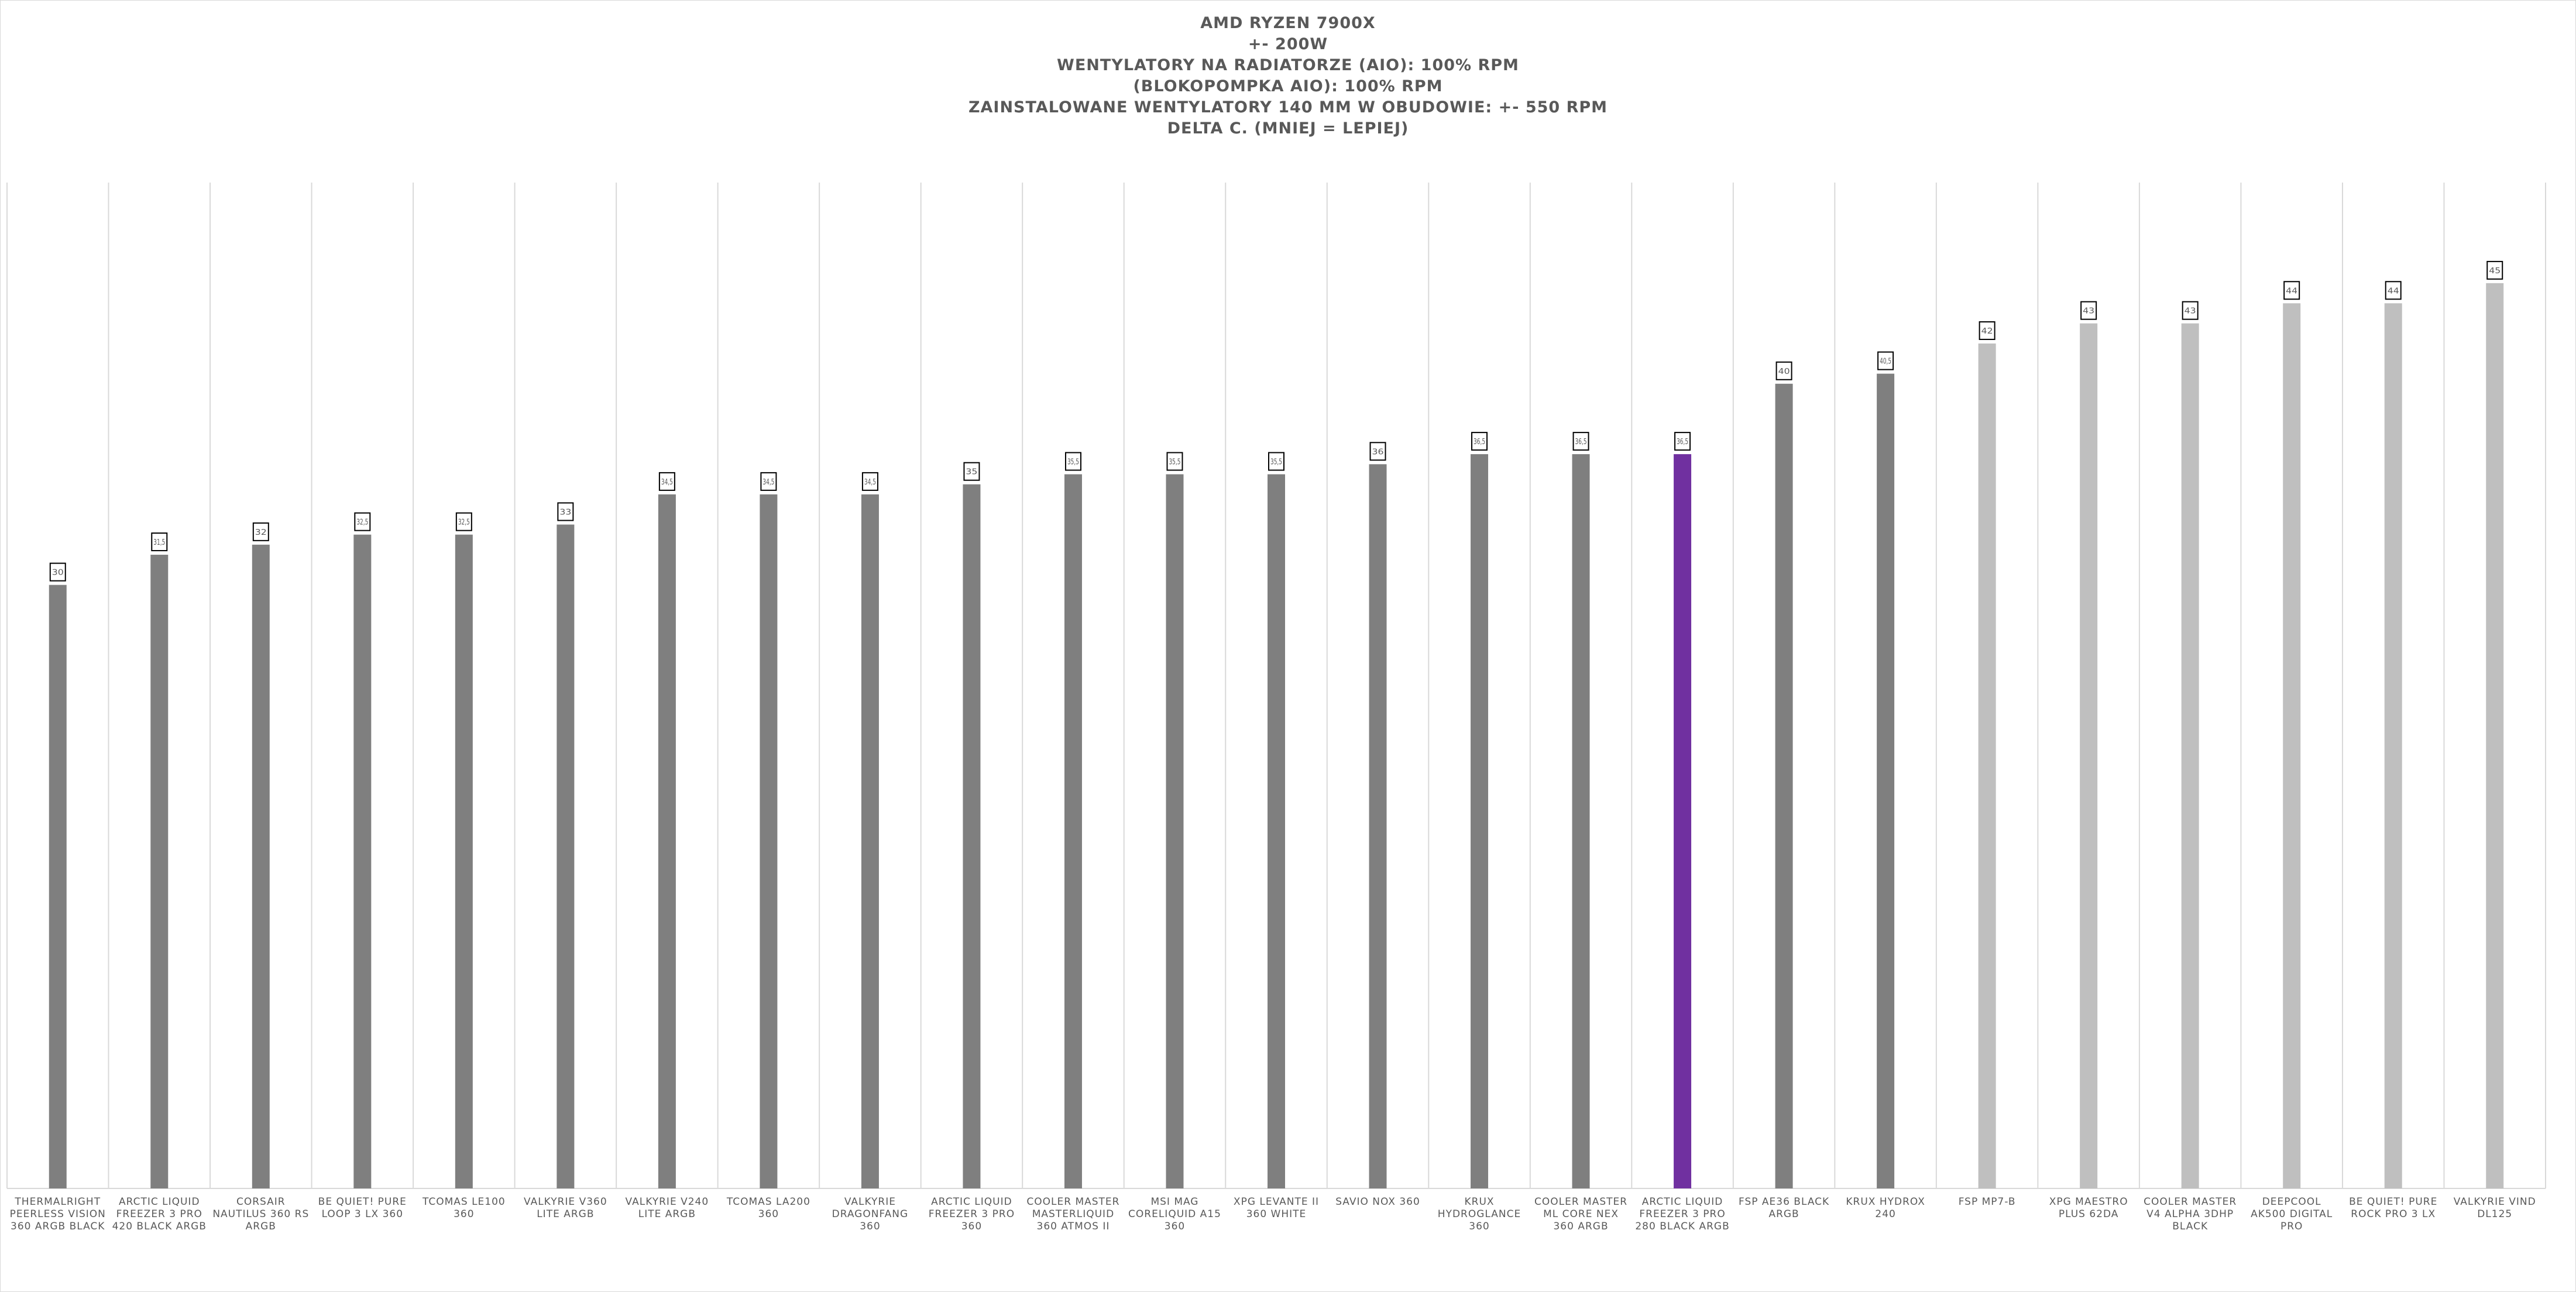  I want to click on data-label: 35, so click(971, 471).